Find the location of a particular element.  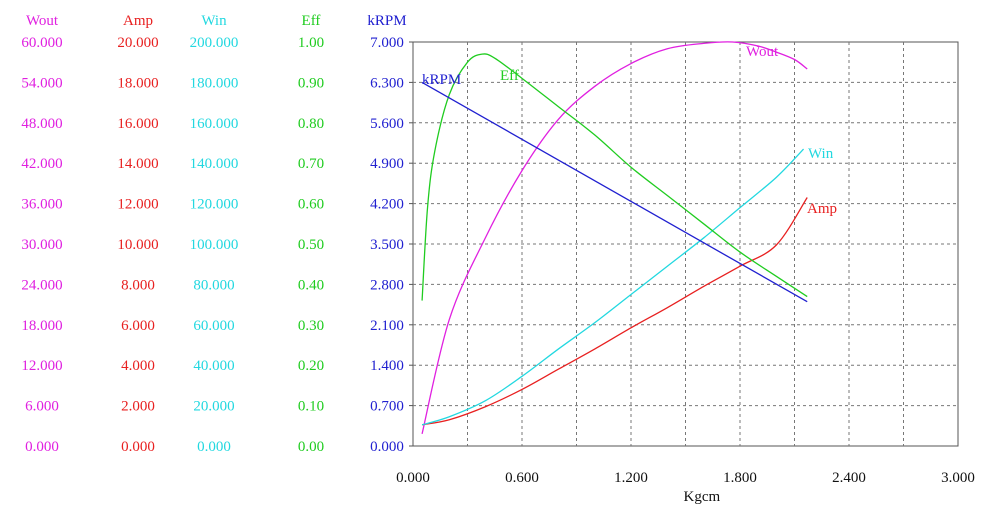

y-tick-label-eff: 1.00 is located at coordinates (311, 43).